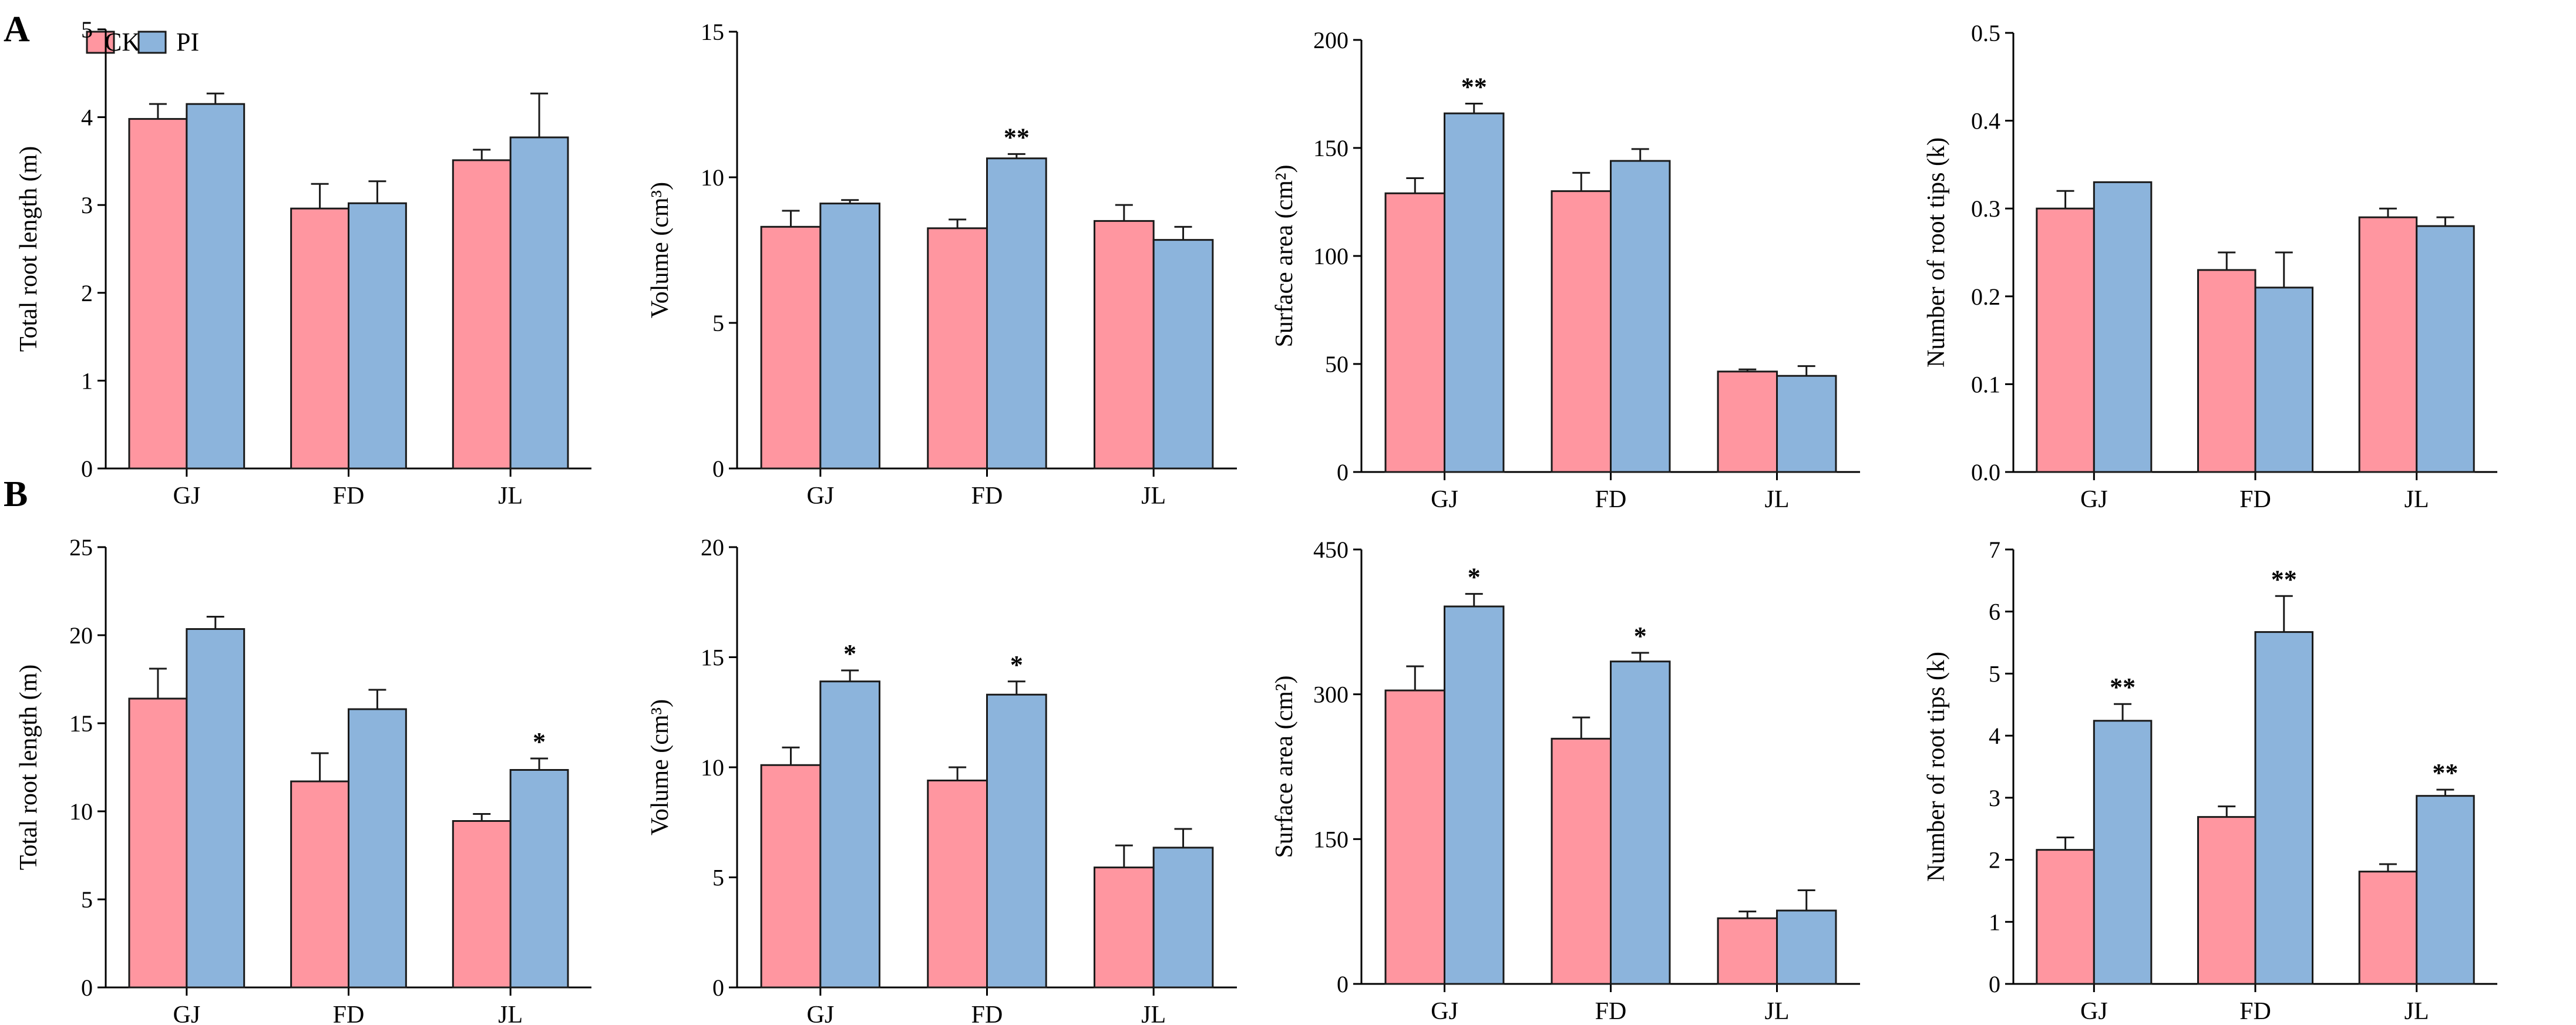  I want to click on y-tick-label: 0.3, so click(1986, 208).